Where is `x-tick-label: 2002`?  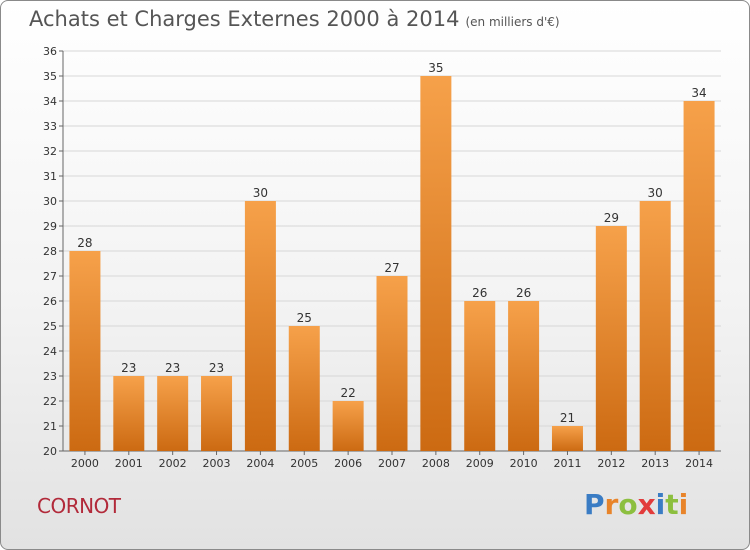
x-tick-label: 2002 is located at coordinates (173, 463).